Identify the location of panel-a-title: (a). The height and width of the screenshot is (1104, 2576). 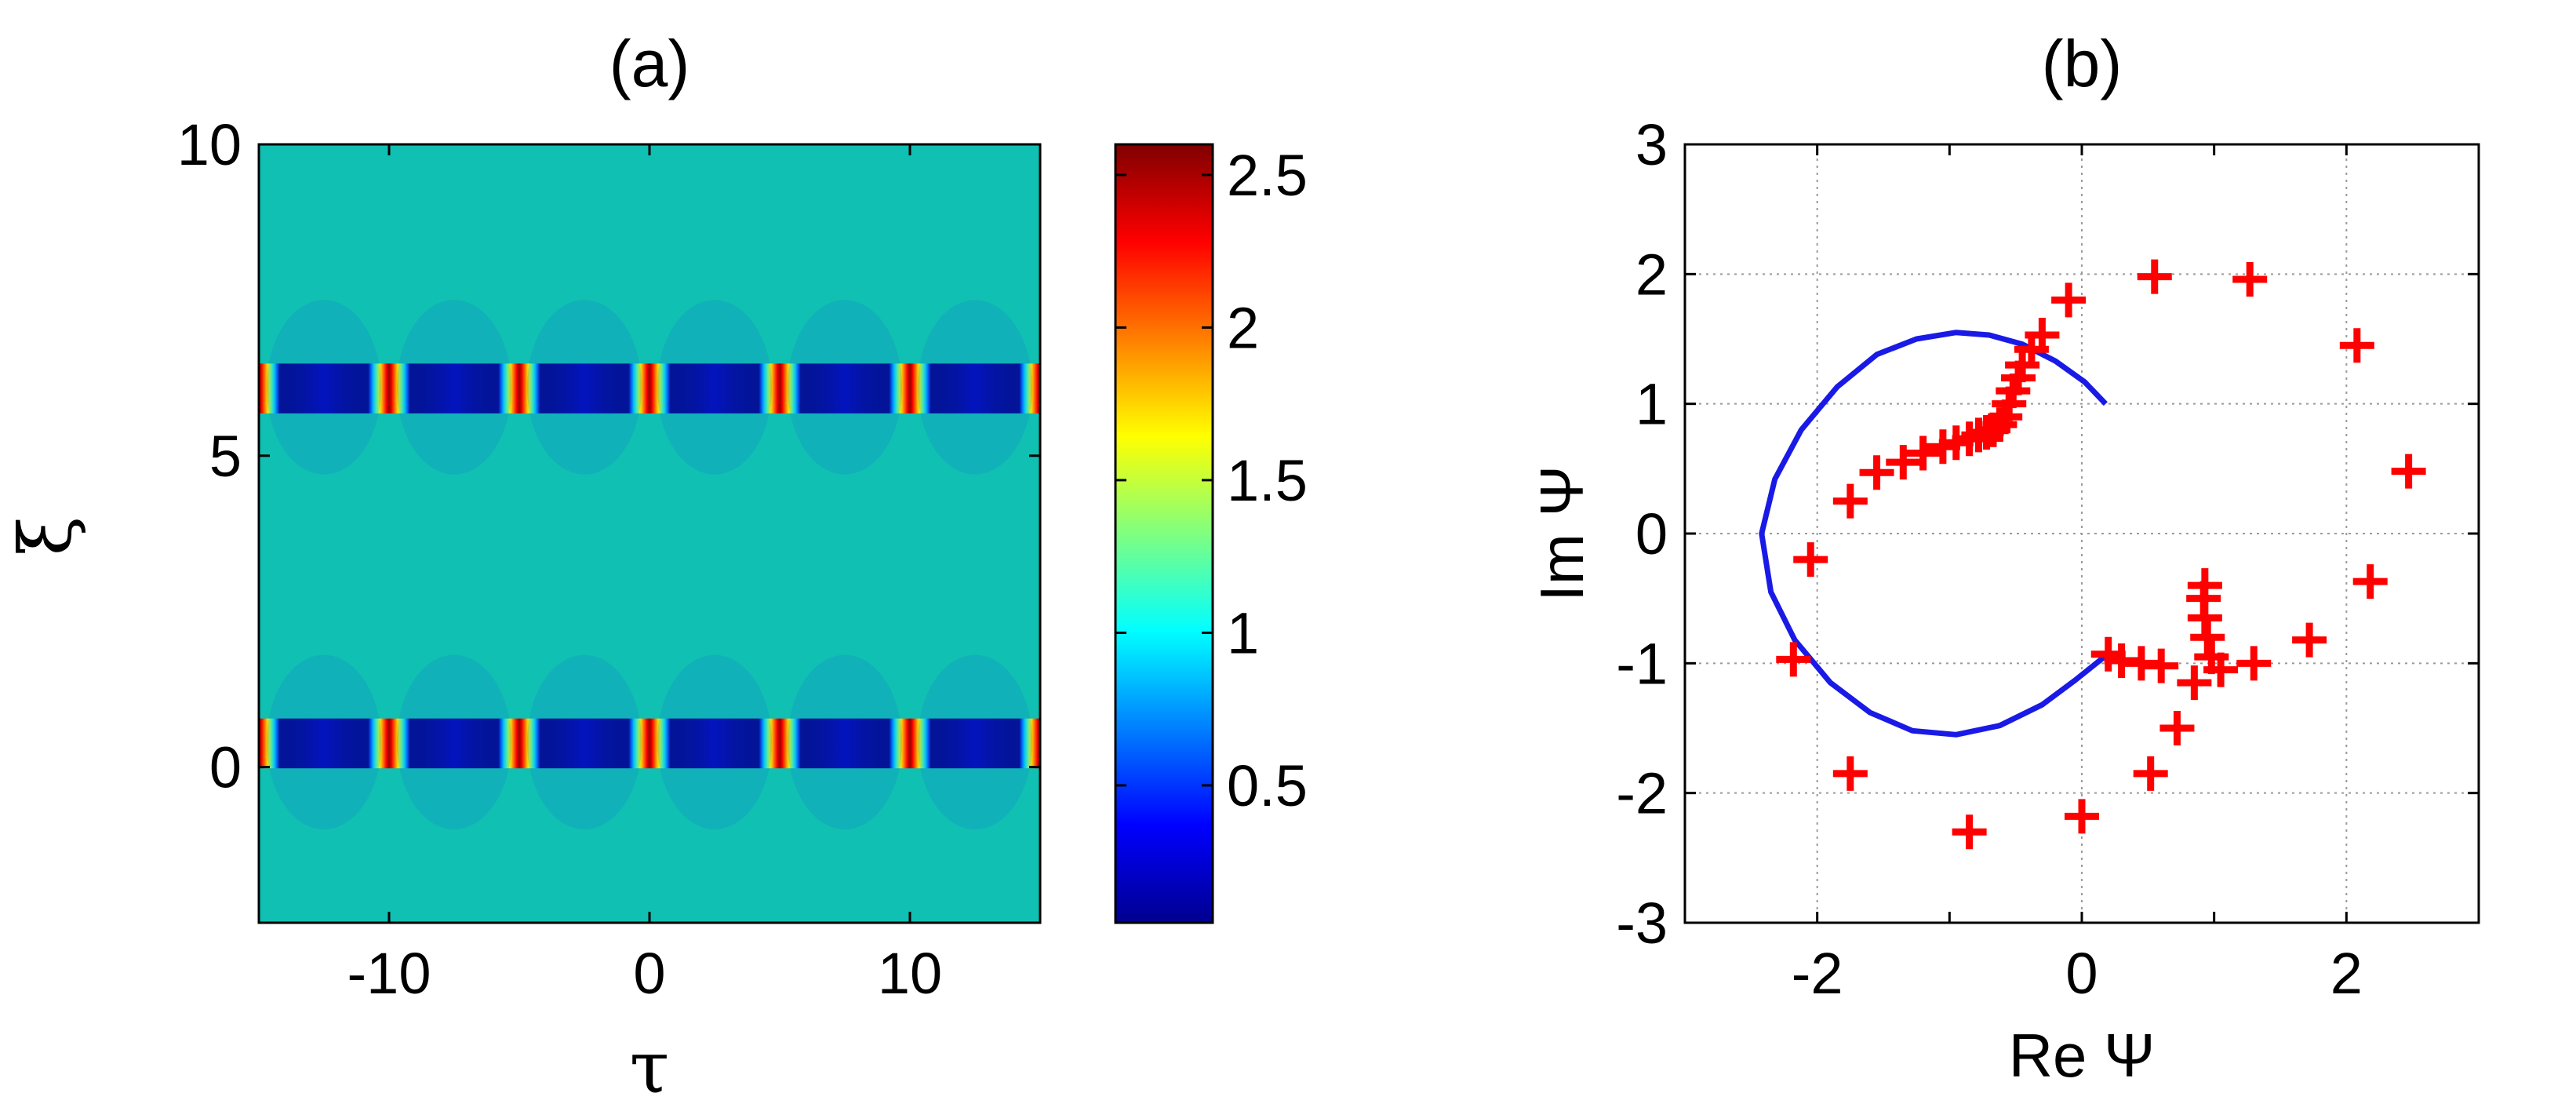
(649, 63).